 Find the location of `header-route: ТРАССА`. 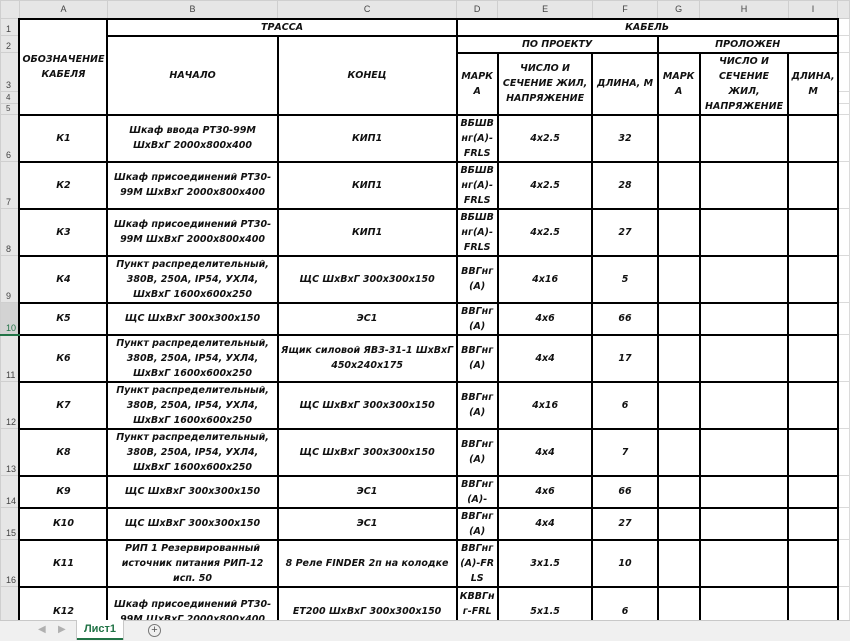

header-route: ТРАССА is located at coordinates (282, 27).